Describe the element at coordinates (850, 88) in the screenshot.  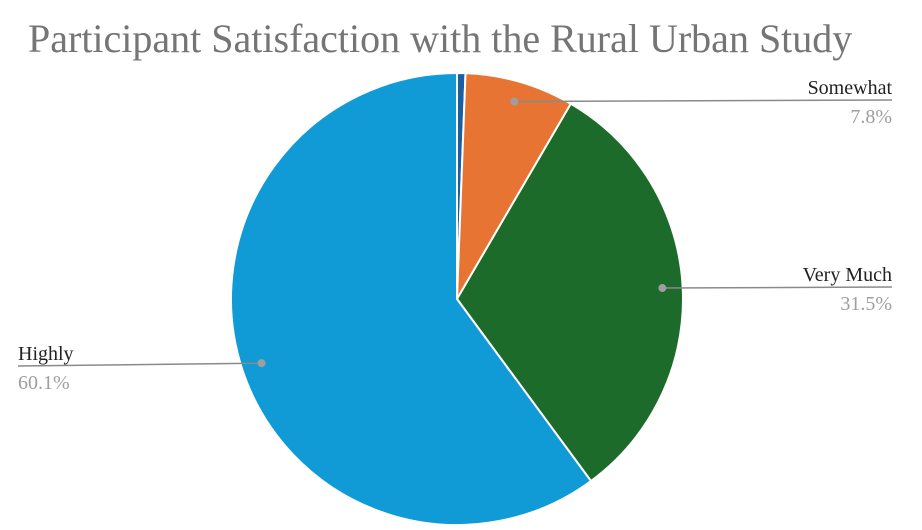
I see `slice-label-somewhat: Somewhat` at that location.